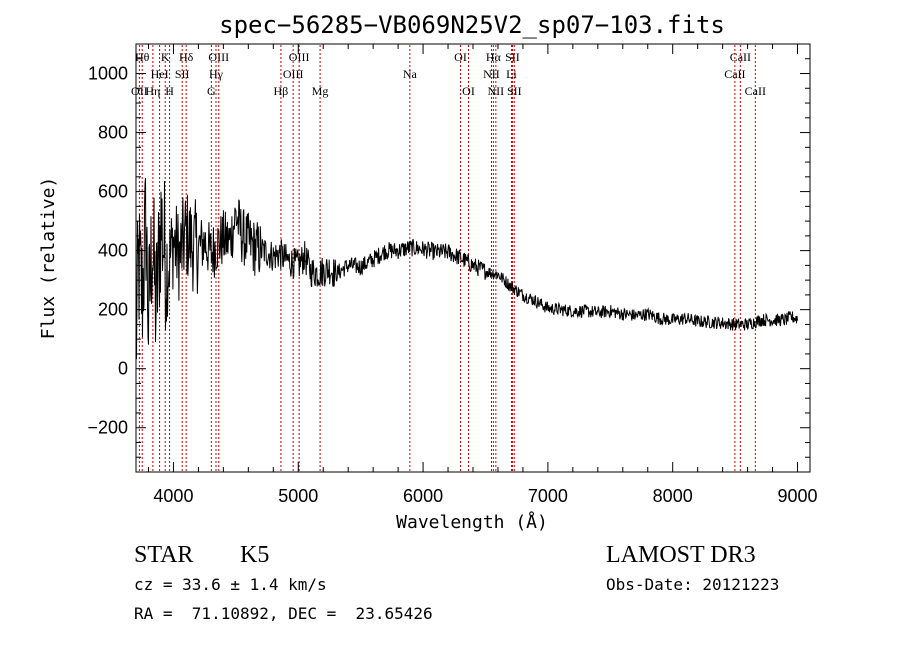 This screenshot has height=649, width=900. I want to click on line-label-hdelta: Hδ, so click(186, 57).